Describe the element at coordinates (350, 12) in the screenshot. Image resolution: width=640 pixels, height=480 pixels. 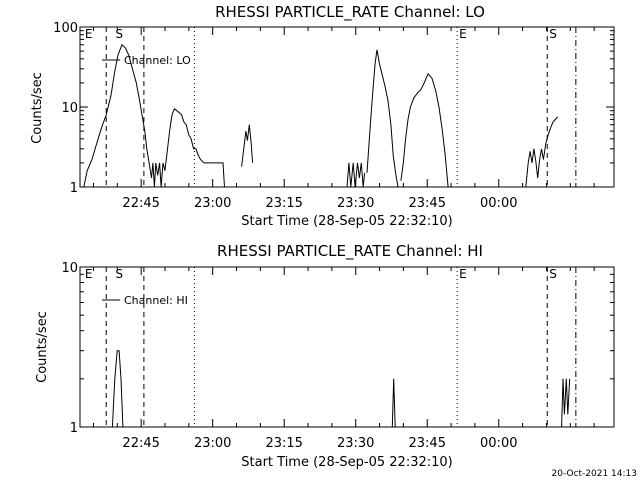
I see `chart-title: RHESSI PARTICLE_RATE Channel: LO` at that location.